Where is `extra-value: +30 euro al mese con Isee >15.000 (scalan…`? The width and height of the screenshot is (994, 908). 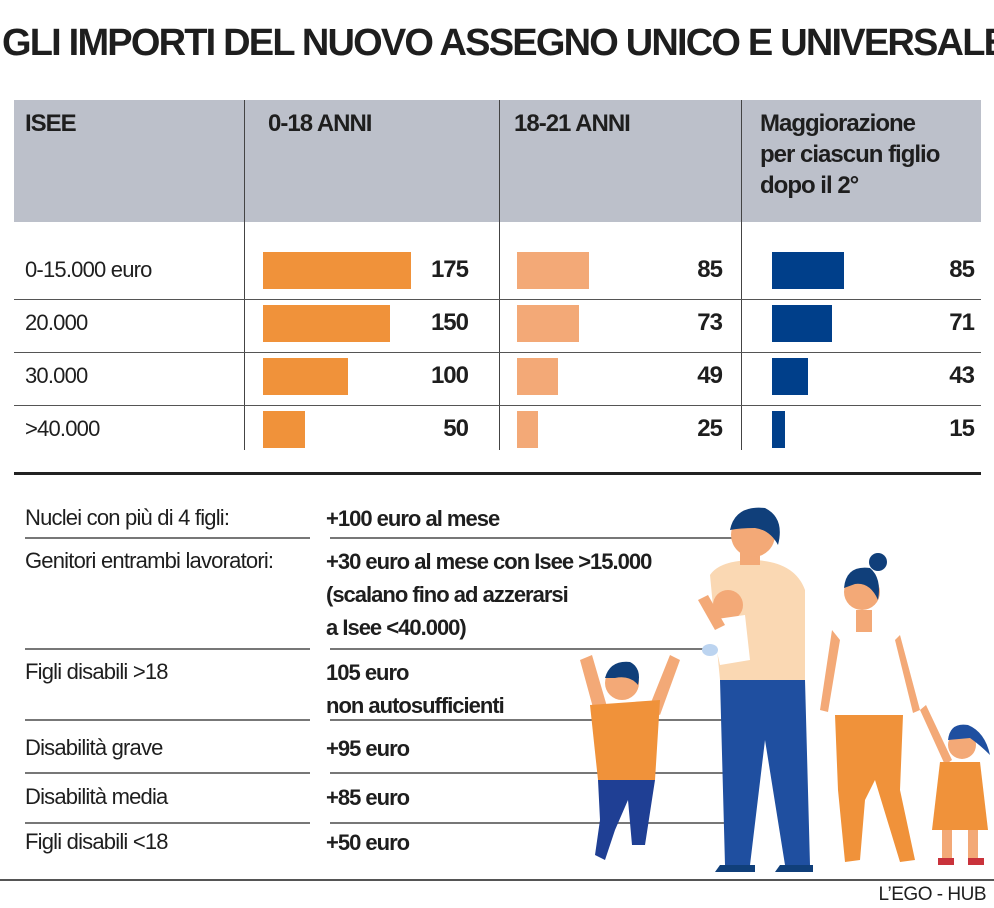
extra-value: +30 euro al mese con Isee >15.000 (scalan… is located at coordinates (489, 594).